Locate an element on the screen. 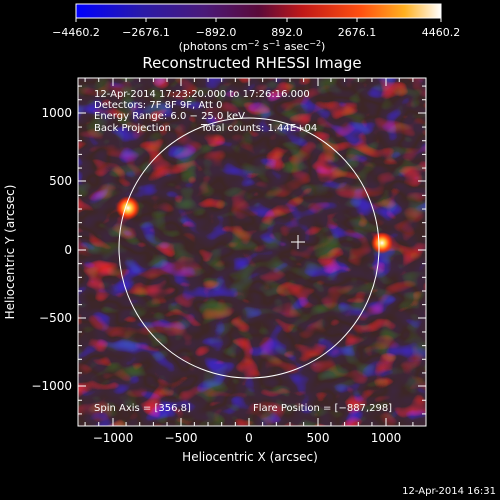  flare-position: Flare Position = [−887,298] is located at coordinates (322, 408).